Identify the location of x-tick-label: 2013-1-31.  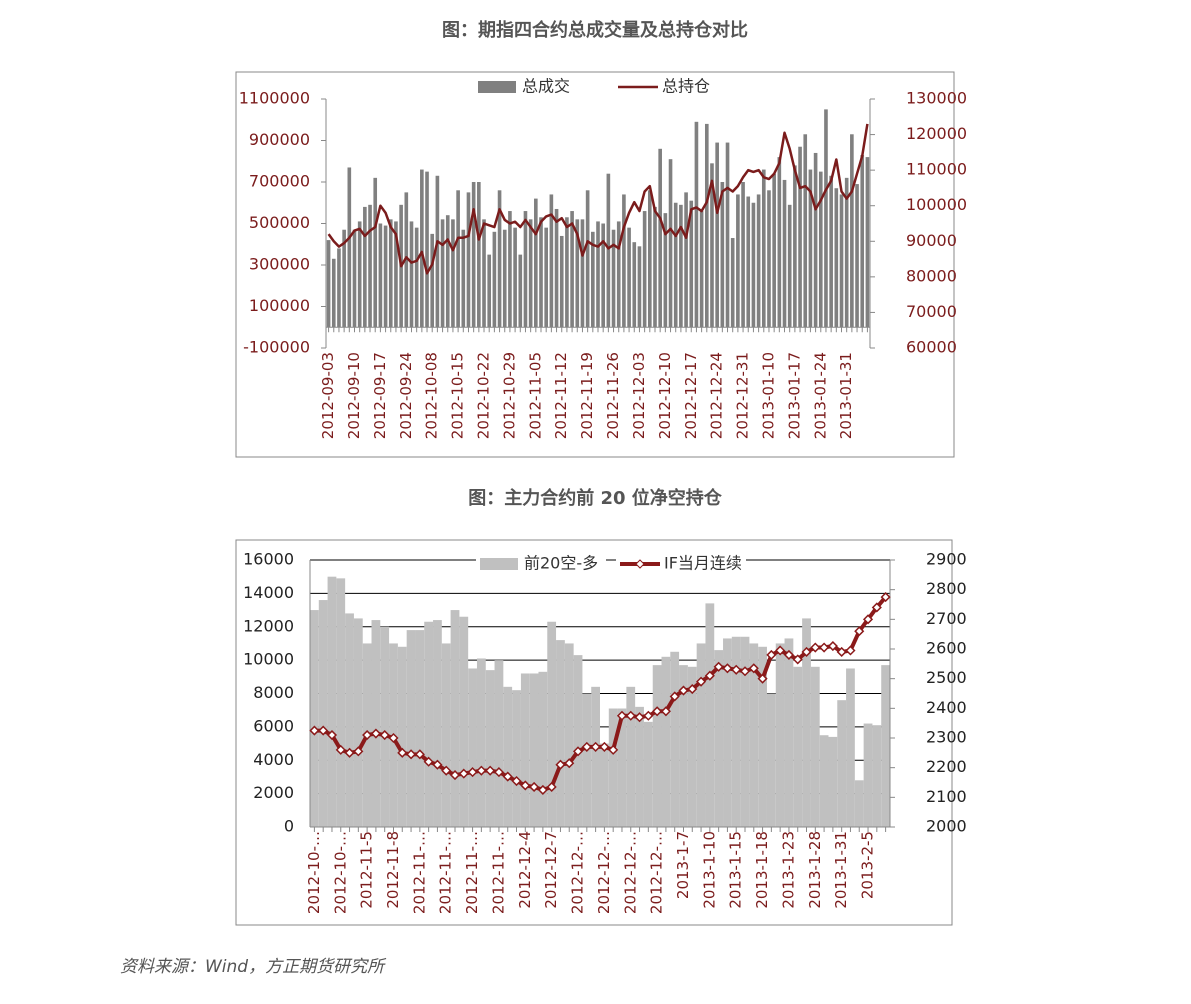
(841, 870).